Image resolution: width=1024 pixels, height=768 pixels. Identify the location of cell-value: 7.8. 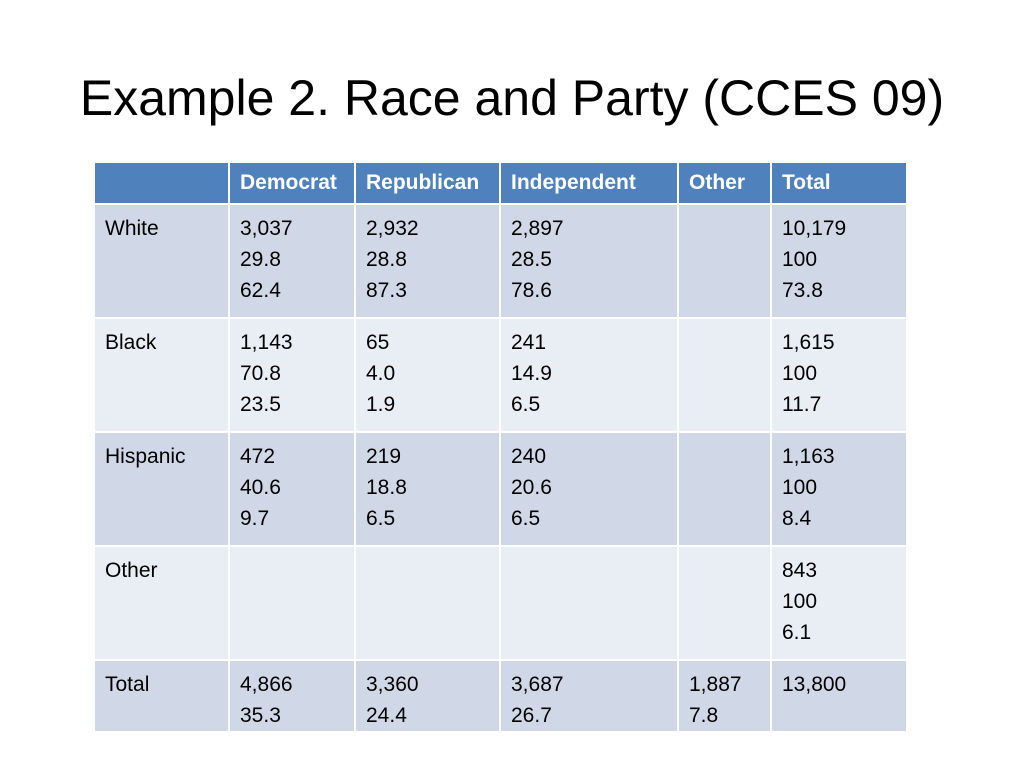
(704, 715).